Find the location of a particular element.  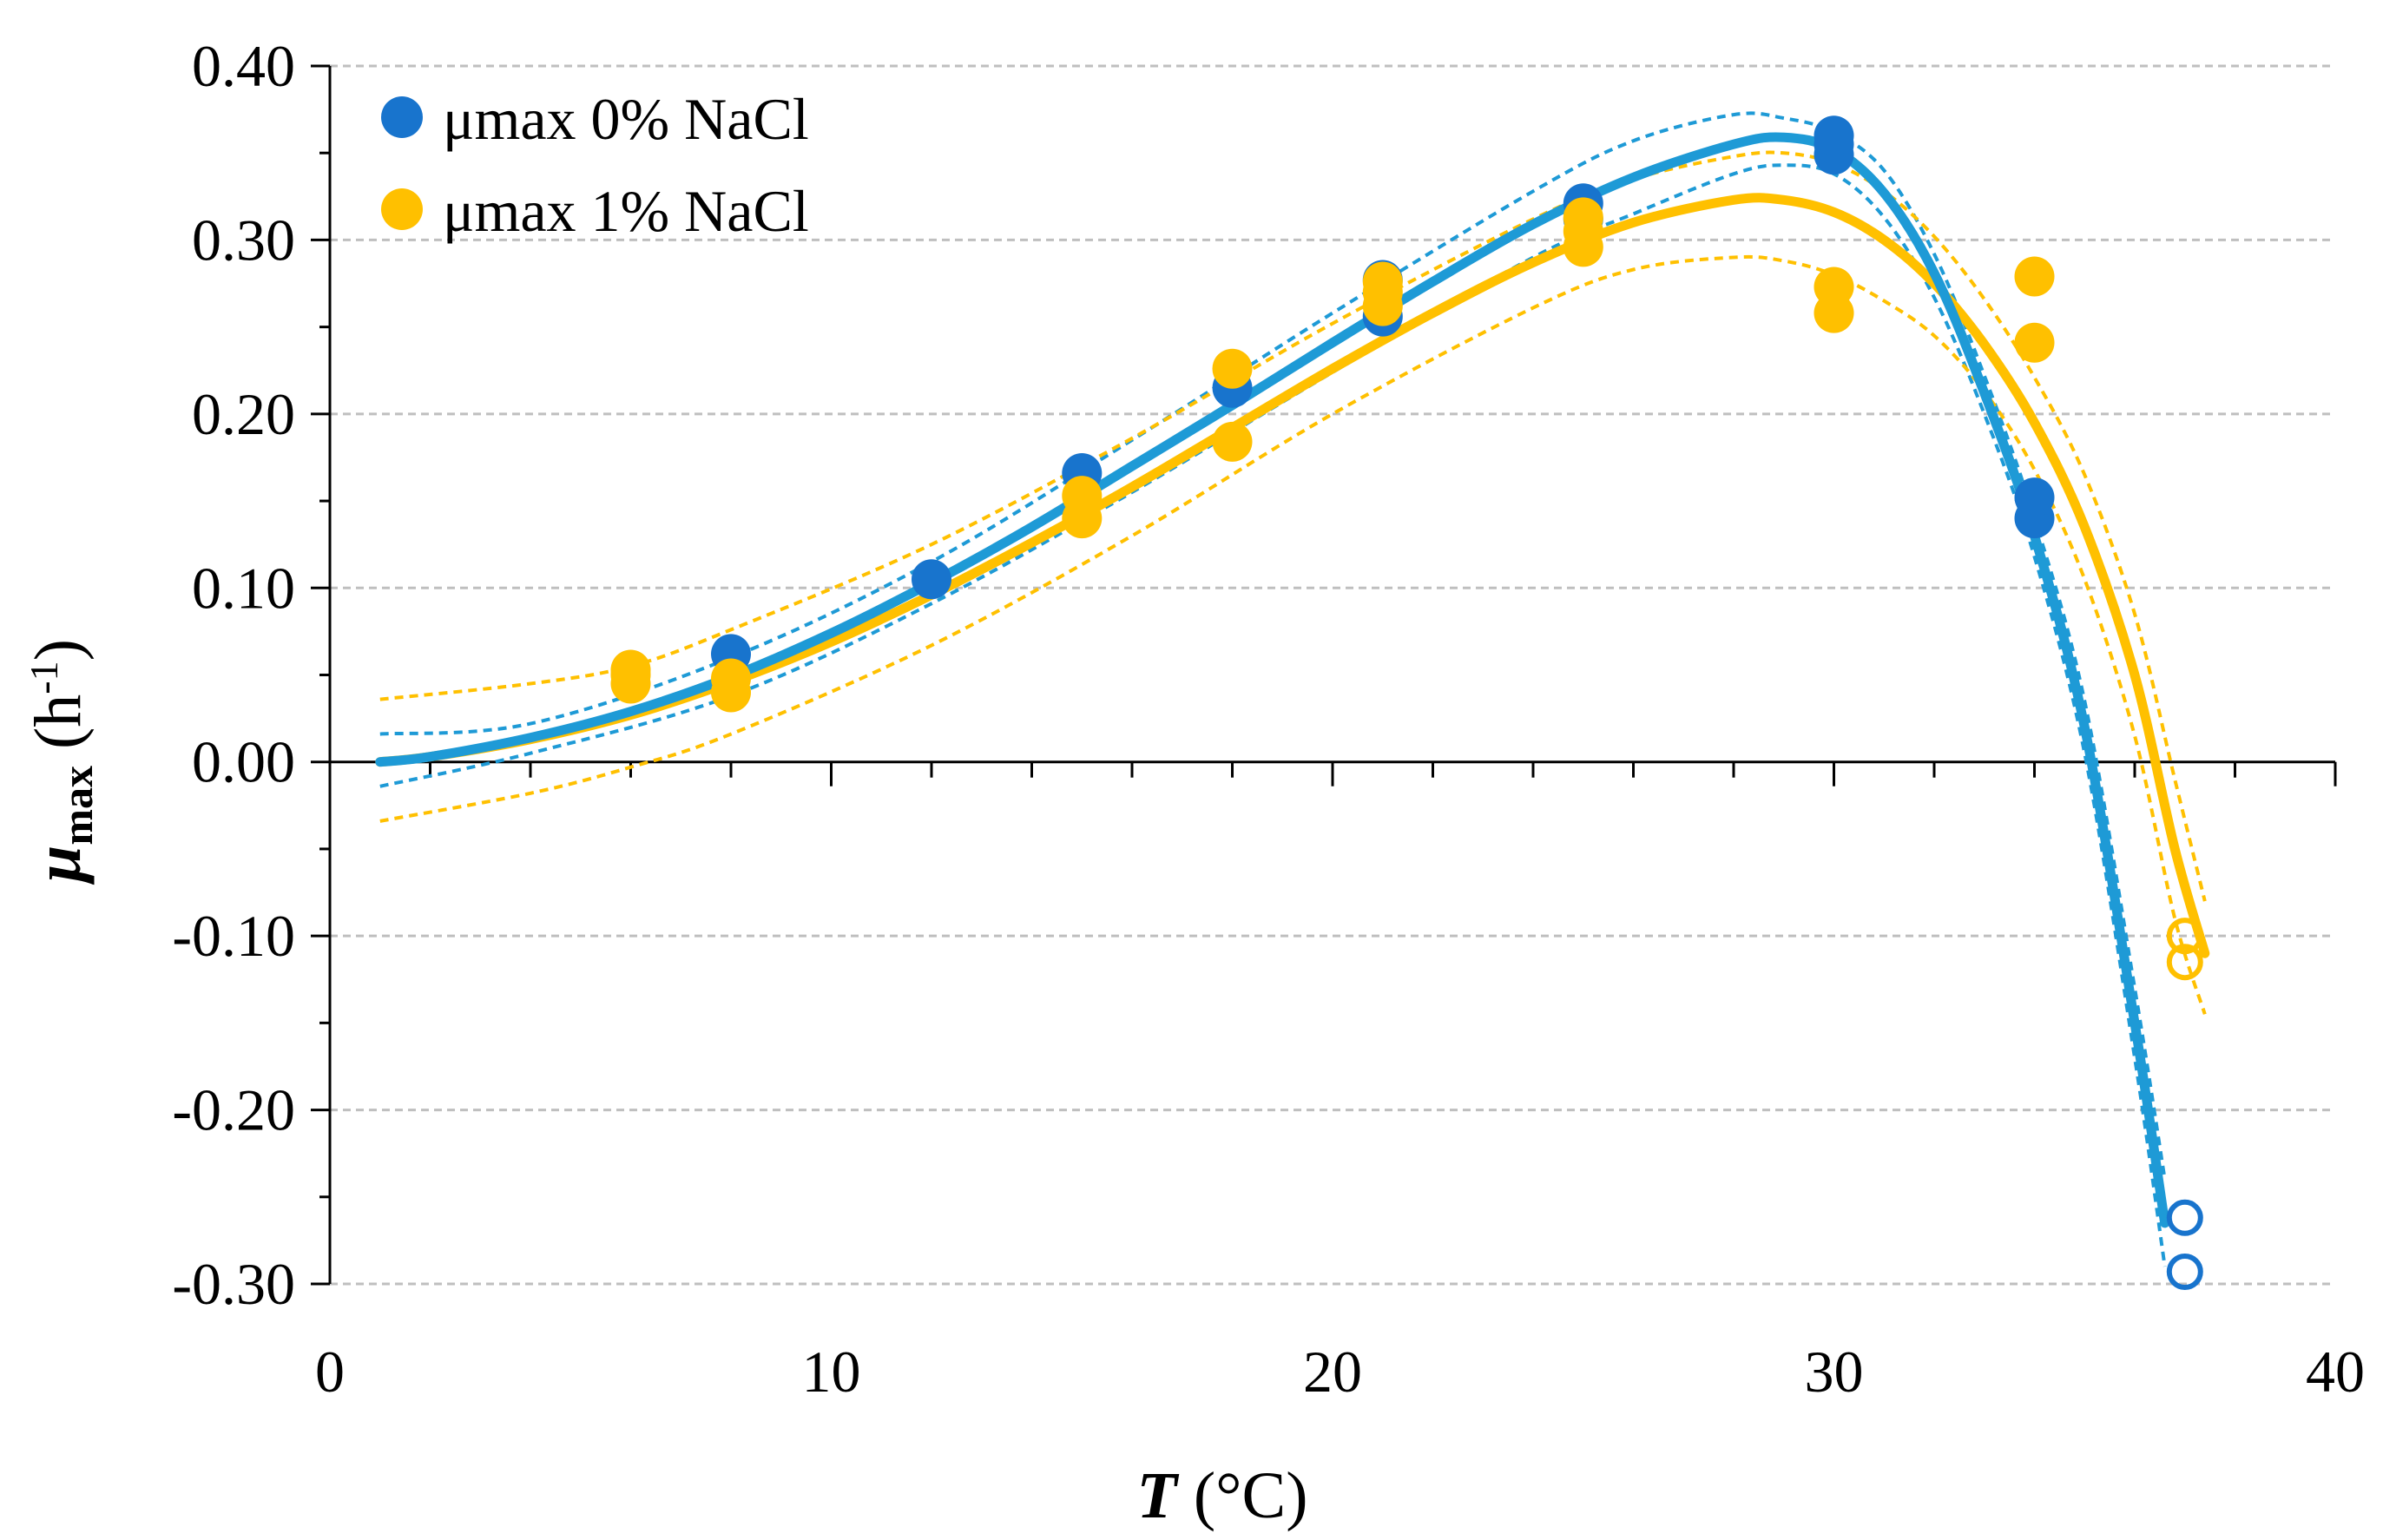

x-axis-symbol: T is located at coordinates (1157, 1496).